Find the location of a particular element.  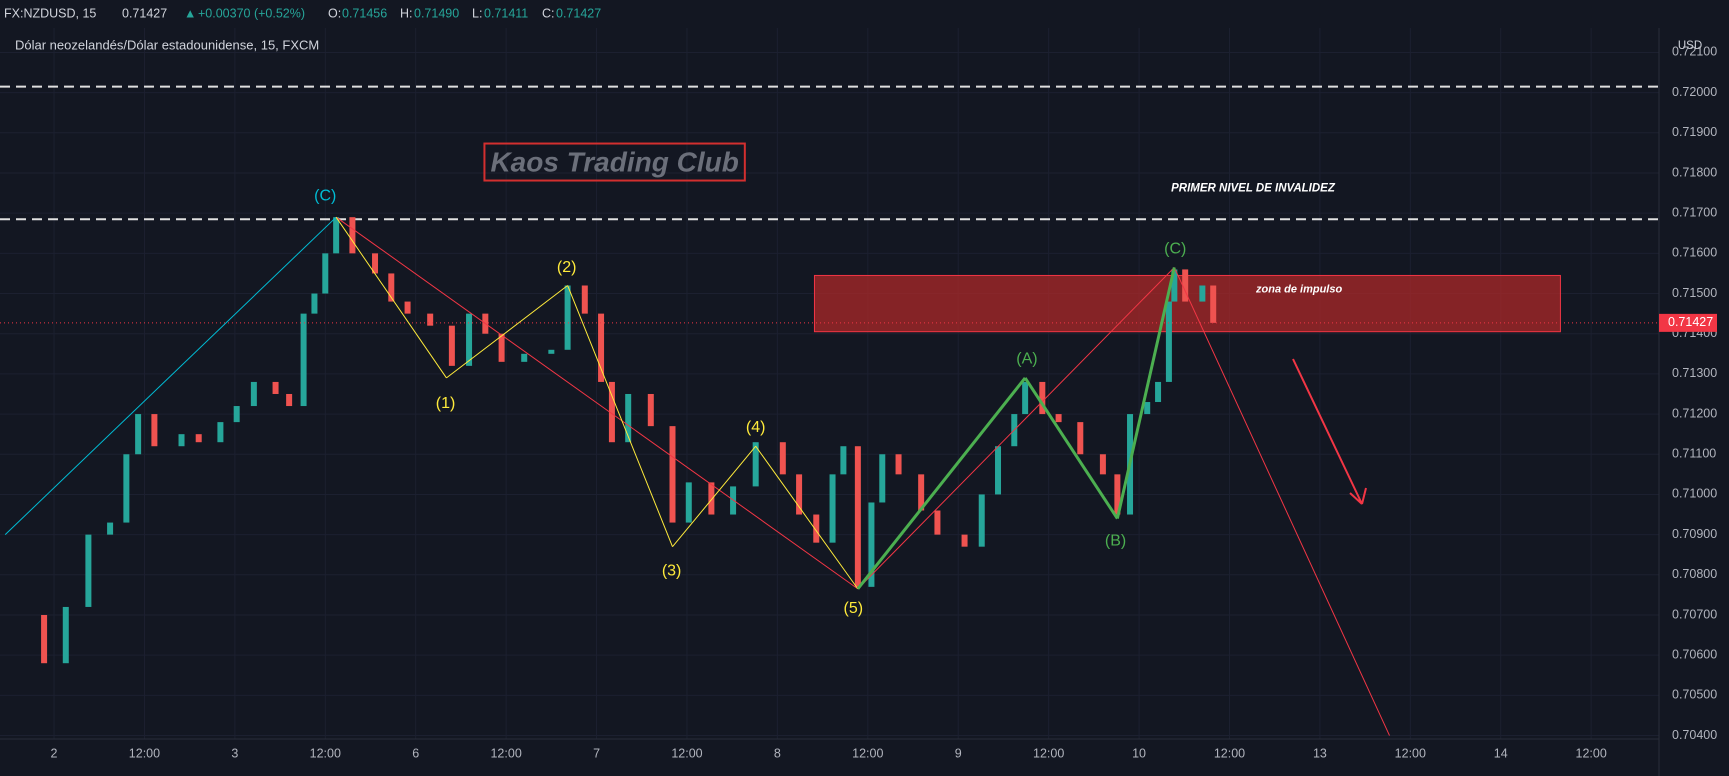

last-price-badge is located at coordinates (1688, 322).